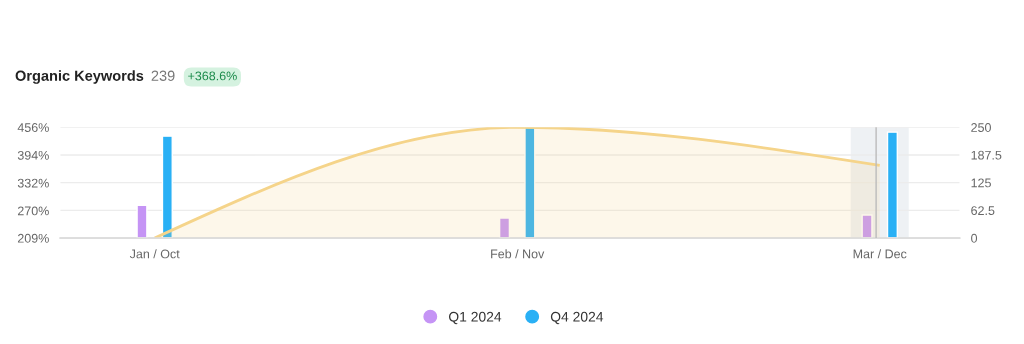 Image resolution: width=1024 pixels, height=344 pixels. Describe the element at coordinates (212, 76) in the screenshot. I see `text: +368.6%` at that location.